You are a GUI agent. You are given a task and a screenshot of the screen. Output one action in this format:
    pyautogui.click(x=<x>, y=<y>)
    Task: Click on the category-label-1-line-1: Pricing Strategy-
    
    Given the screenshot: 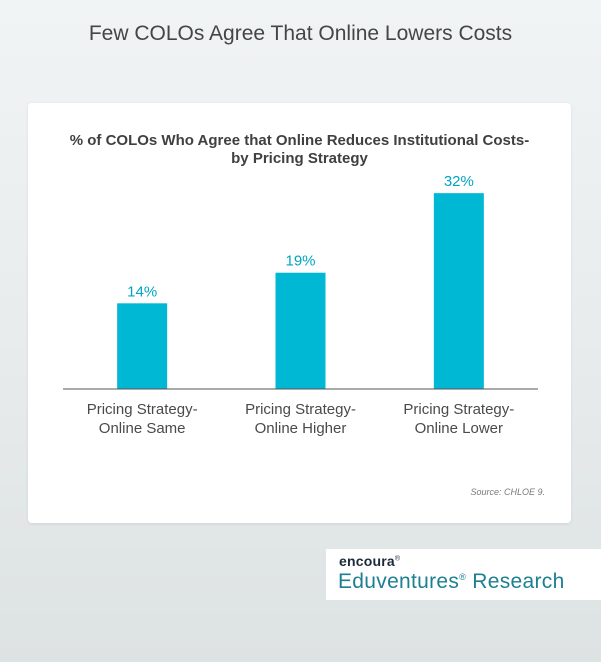 What is the action you would take?
    pyautogui.click(x=142, y=409)
    